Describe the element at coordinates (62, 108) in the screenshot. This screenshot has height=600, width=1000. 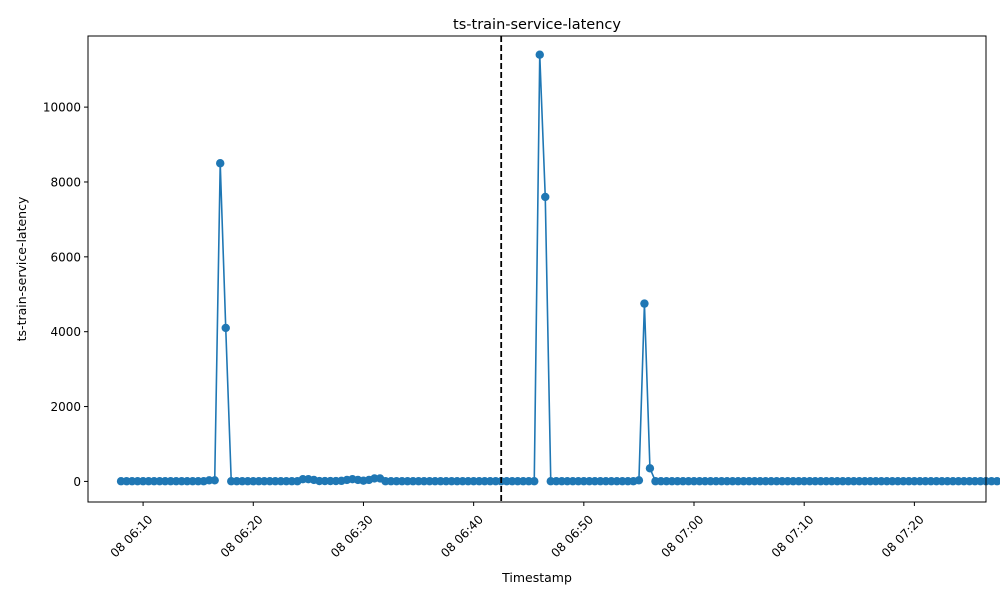
I see `y-tick-label: 10000` at that location.